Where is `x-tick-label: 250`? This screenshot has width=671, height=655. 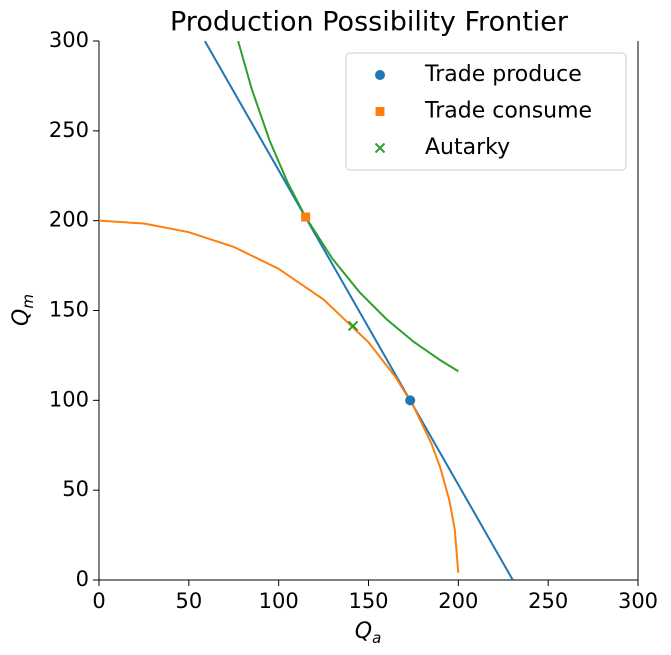
x-tick-label: 250 is located at coordinates (548, 601).